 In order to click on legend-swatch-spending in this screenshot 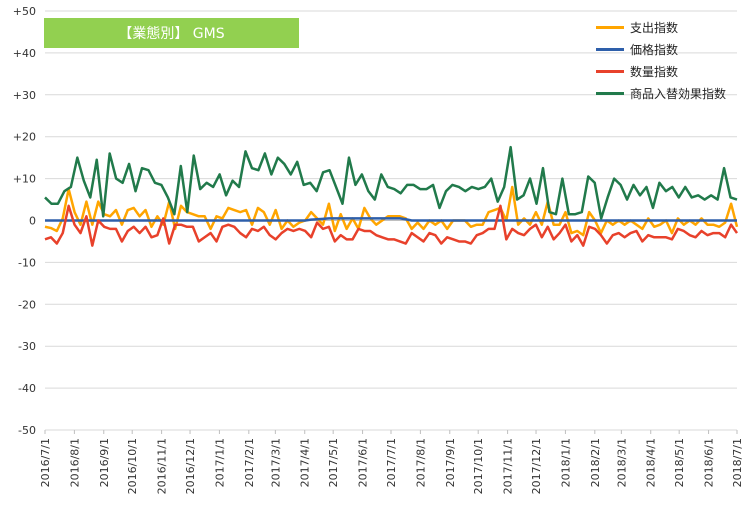, I will do `click(610, 27)`.